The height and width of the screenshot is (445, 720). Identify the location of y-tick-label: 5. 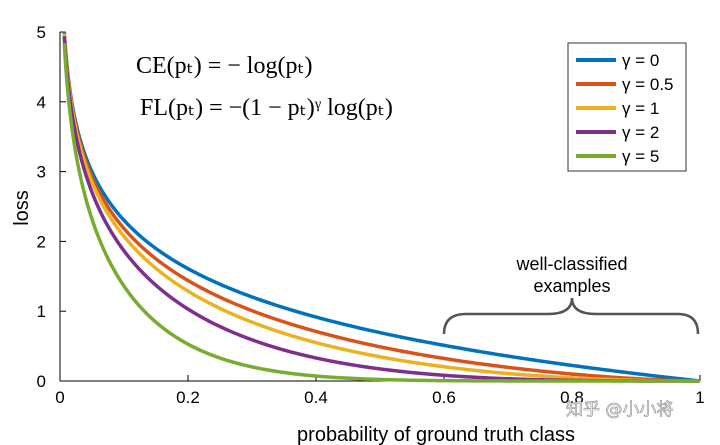
(41, 32).